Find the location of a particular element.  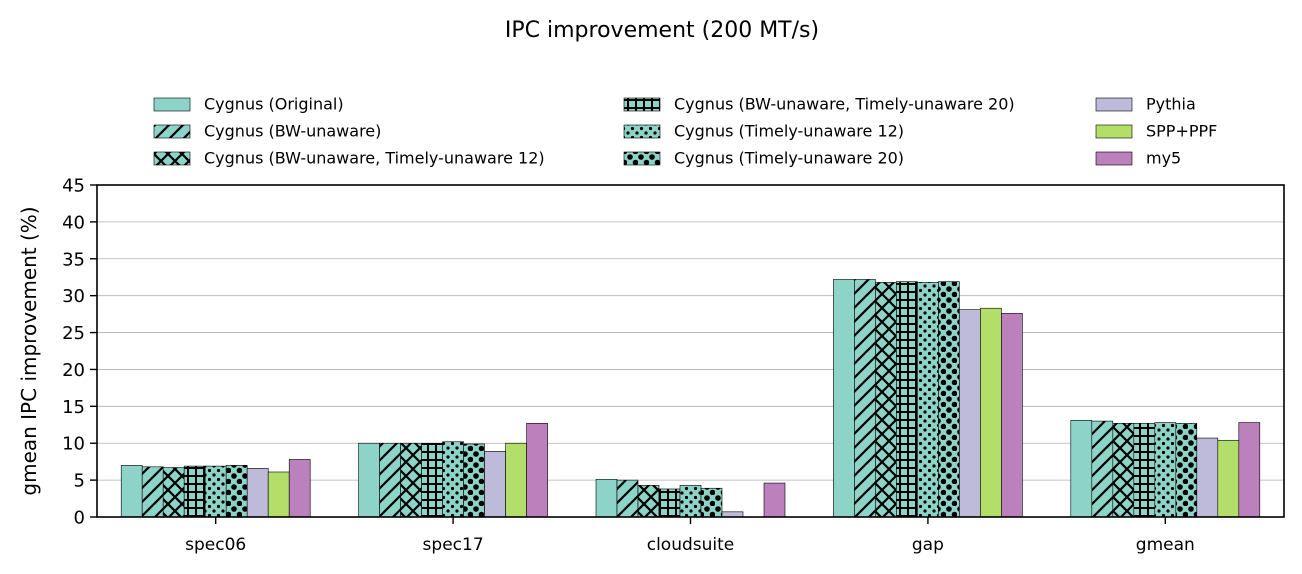

legend-item-cygnus-timely-unaware-12: Cygnus (Timely-unaware 12) is located at coordinates (763, 131).